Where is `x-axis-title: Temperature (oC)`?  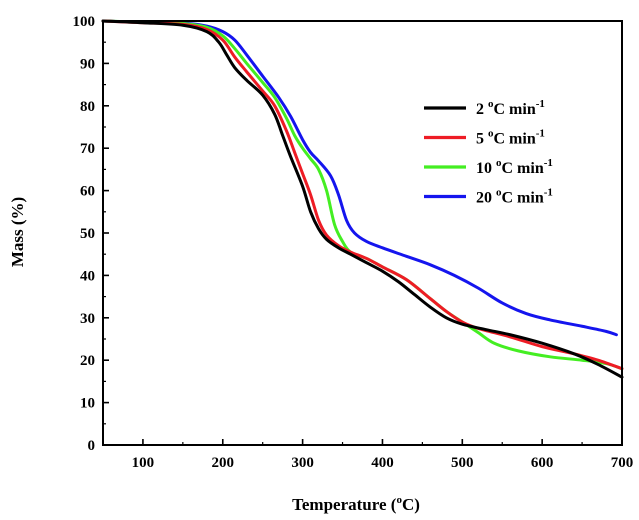
x-axis-title: Temperature (oC) is located at coordinates (356, 504).